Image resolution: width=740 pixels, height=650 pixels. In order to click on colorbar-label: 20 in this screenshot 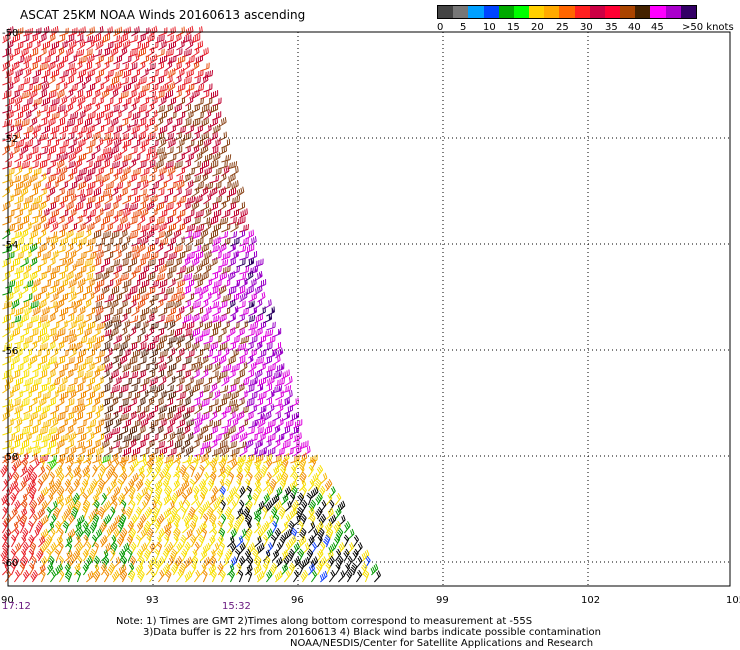, I will do `click(537, 27)`.